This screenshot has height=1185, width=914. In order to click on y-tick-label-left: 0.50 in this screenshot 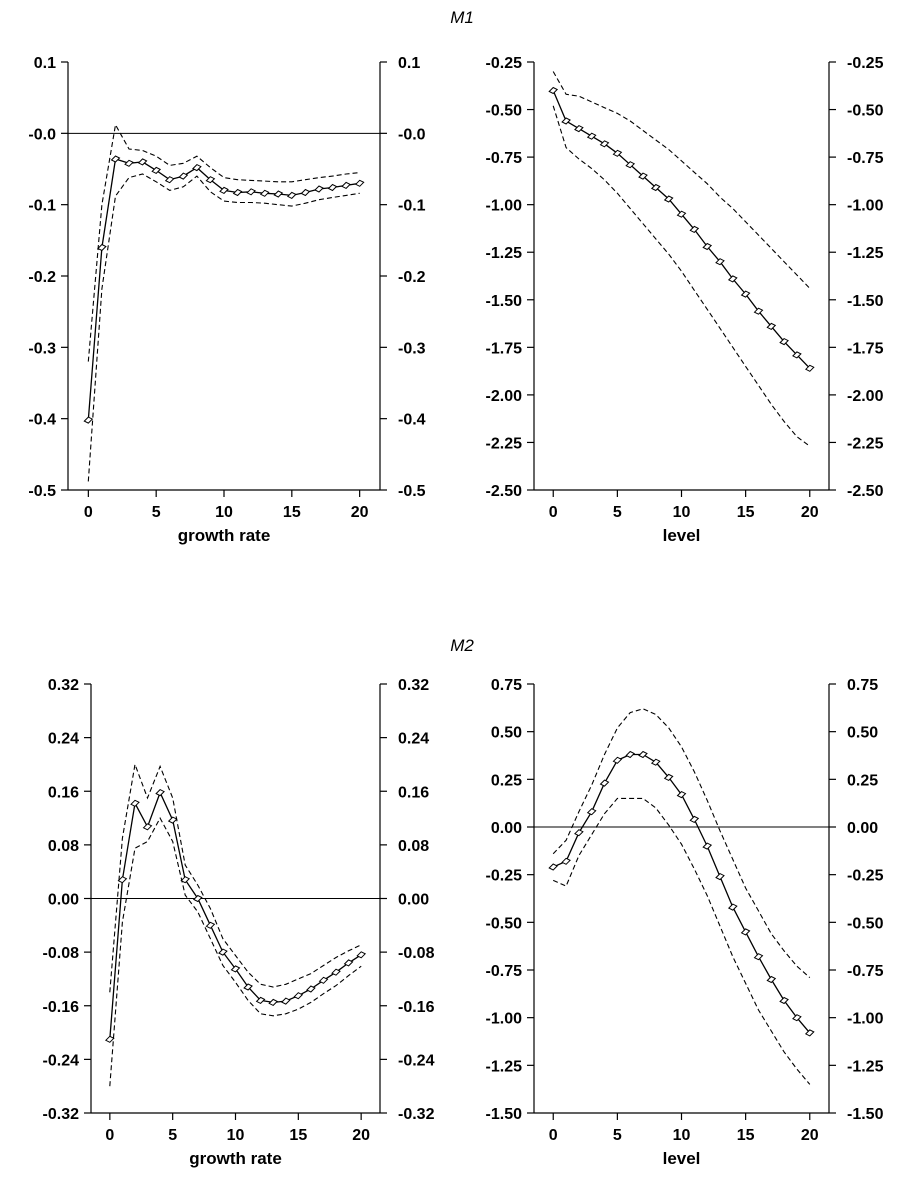, I will do `click(506, 733)`.